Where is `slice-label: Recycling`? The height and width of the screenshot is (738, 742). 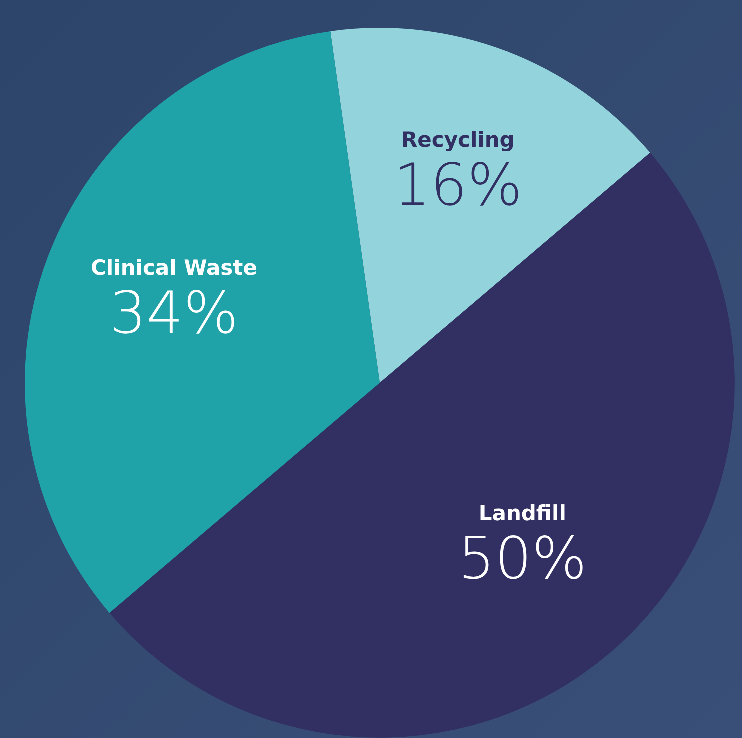
slice-label: Recycling is located at coordinates (458, 140).